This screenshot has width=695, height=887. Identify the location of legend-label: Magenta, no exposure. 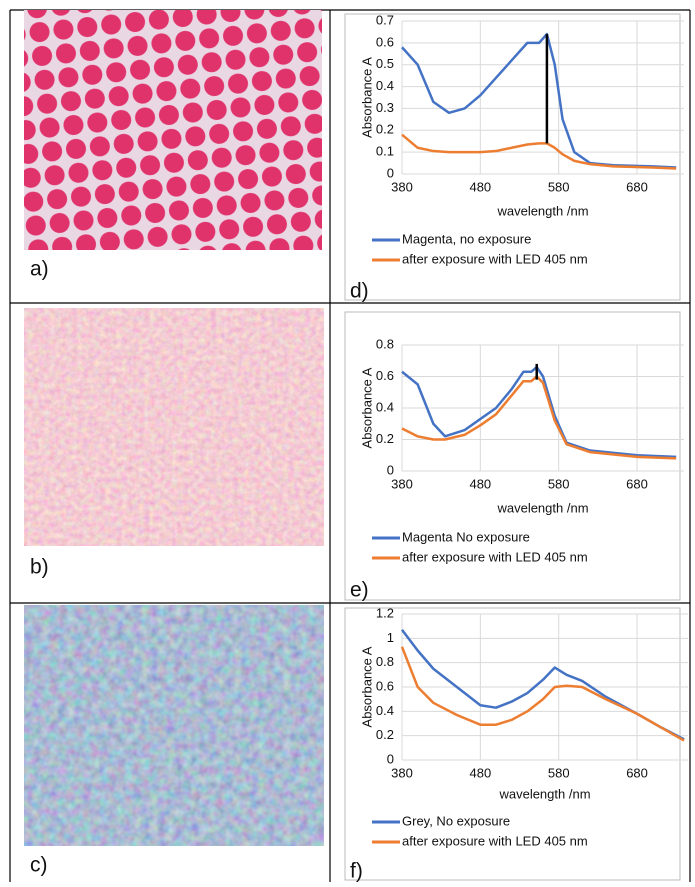
(466, 238).